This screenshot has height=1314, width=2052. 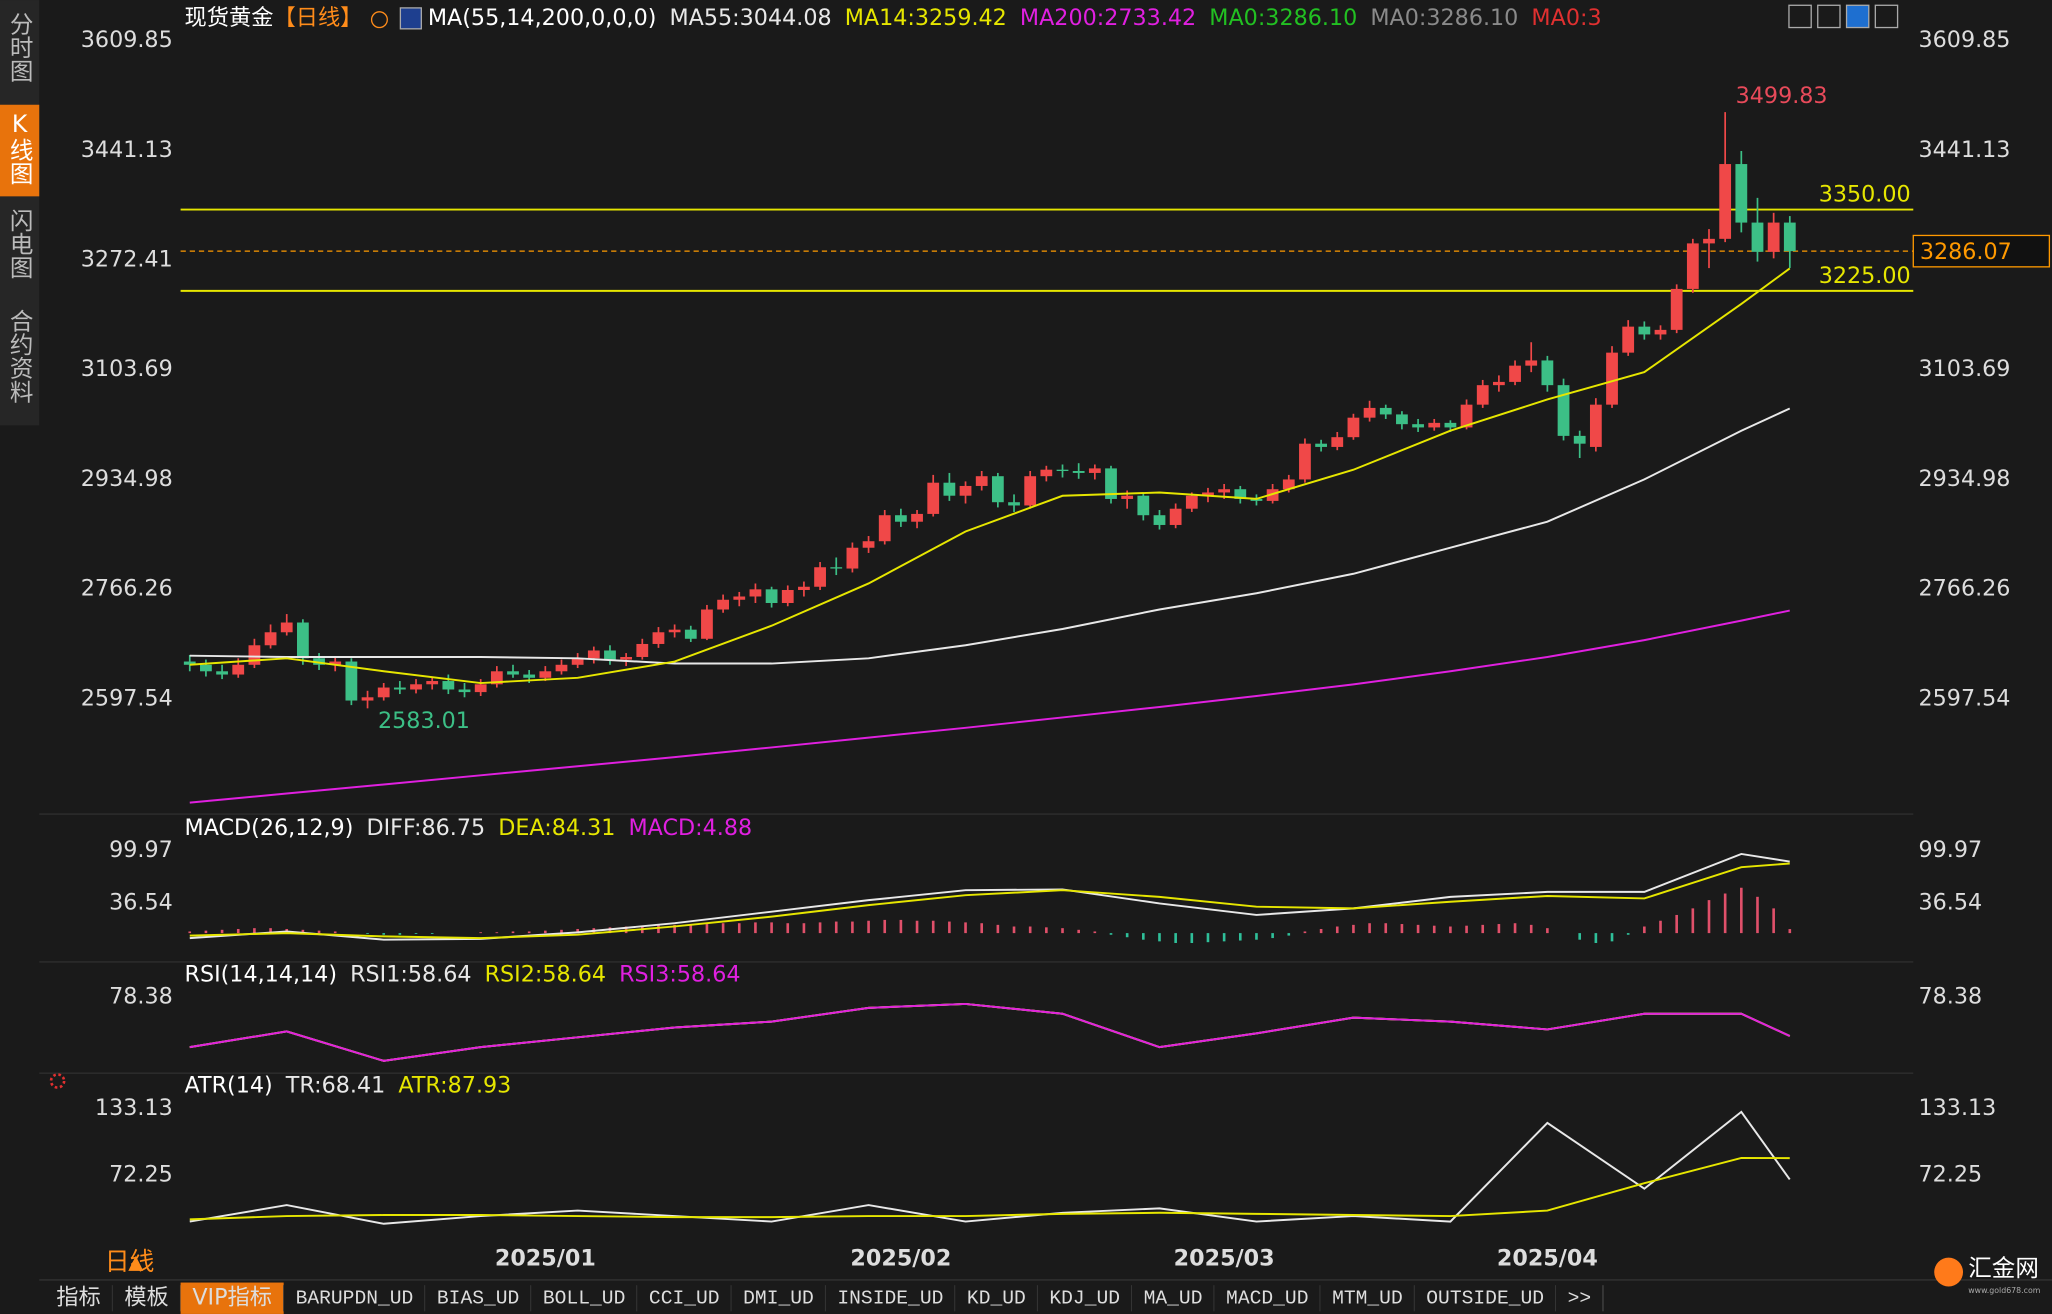 What do you see at coordinates (141, 1175) in the screenshot?
I see `y-tick-label: 72.25` at bounding box center [141, 1175].